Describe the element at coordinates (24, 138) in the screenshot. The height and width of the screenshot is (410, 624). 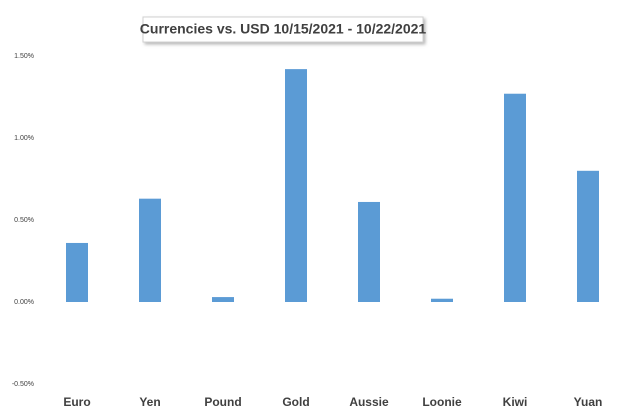
I see `y-tick-label: 1.00%` at that location.